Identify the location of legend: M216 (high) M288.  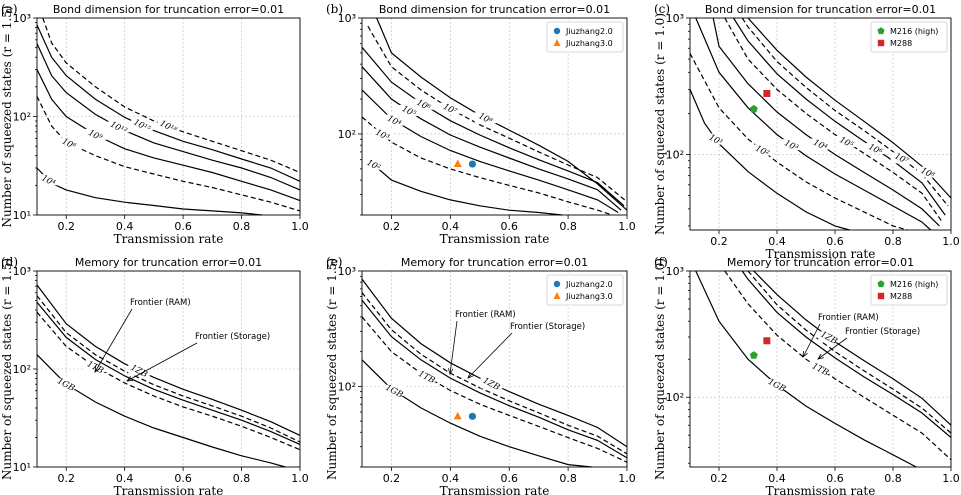
(909, 290).